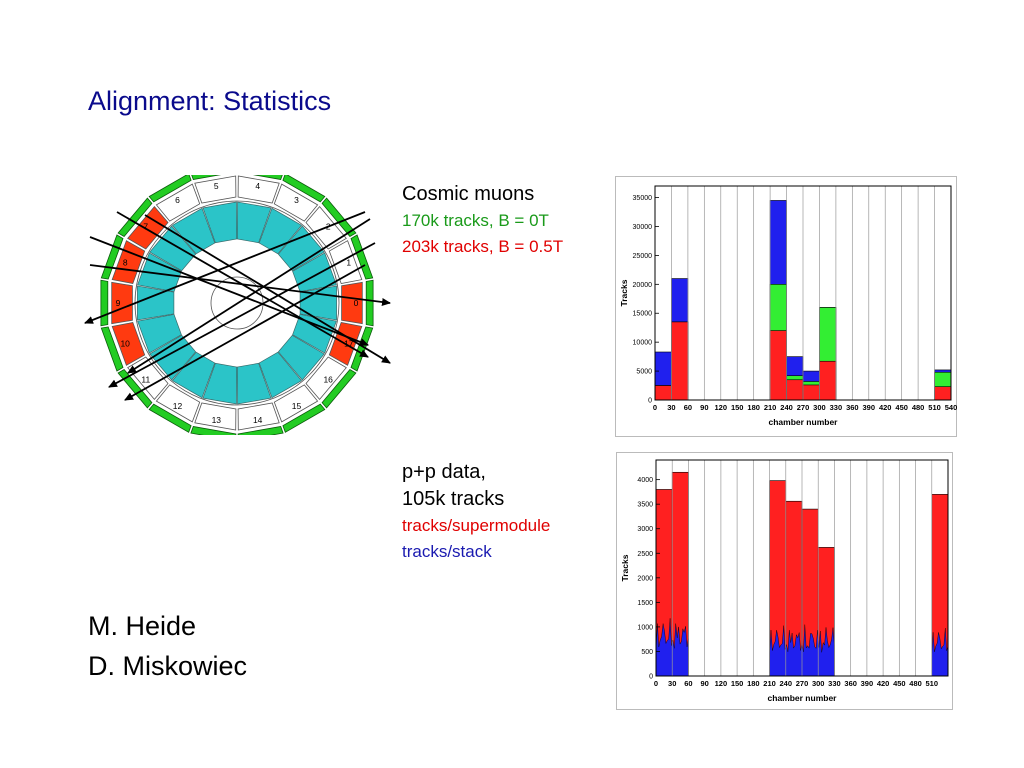 The width and height of the screenshot is (1024, 768). I want to click on y-tick-label: 500, so click(647, 652).